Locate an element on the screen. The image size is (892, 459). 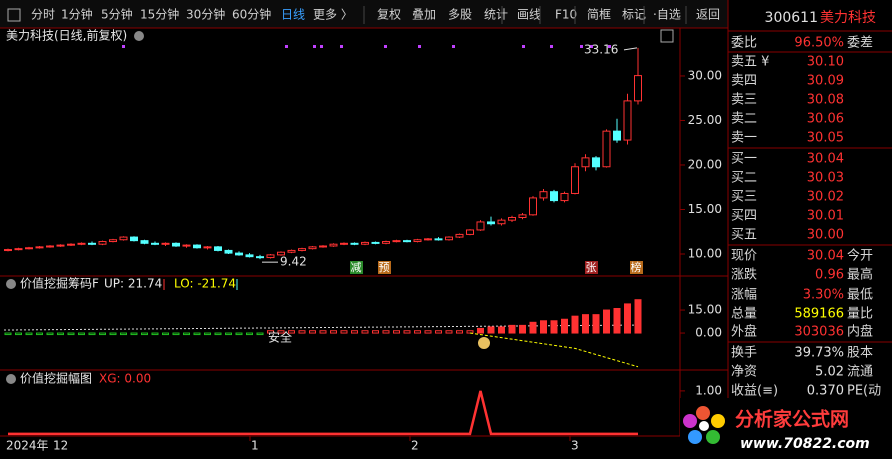
quote-label: 总量 is located at coordinates (744, 314).